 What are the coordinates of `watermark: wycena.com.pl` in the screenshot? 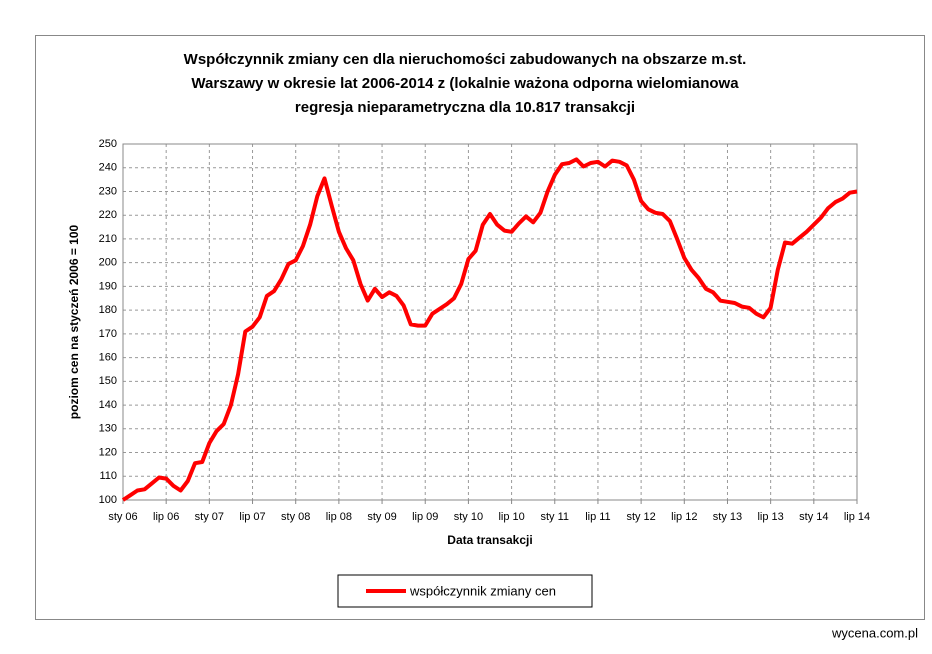 It's located at (874, 632).